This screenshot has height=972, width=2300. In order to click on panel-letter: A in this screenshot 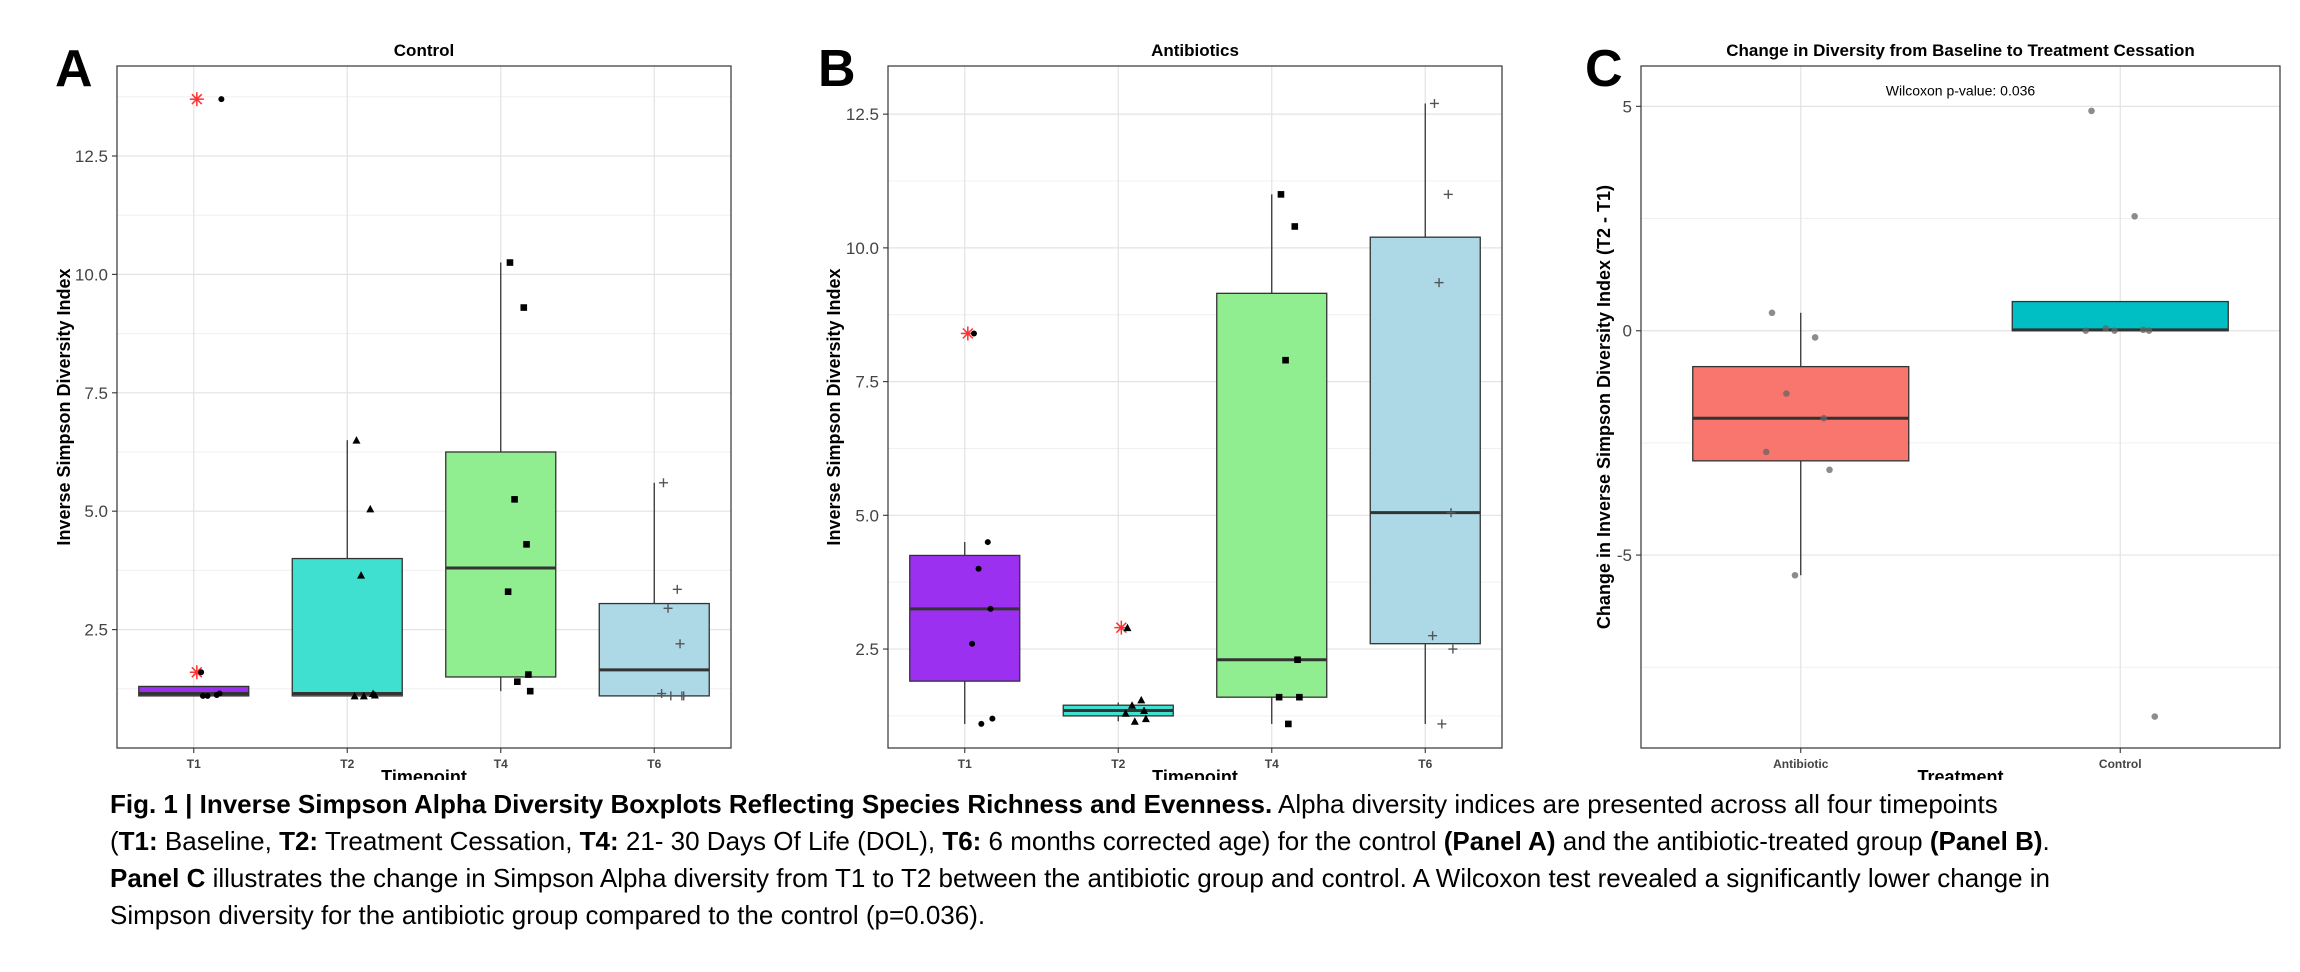, I will do `click(74, 69)`.